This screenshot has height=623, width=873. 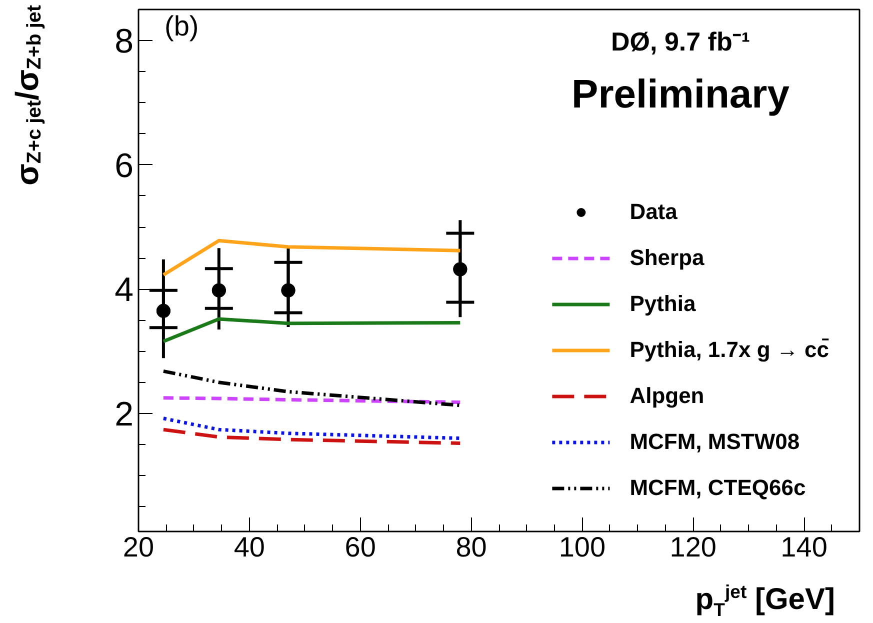 I want to click on legend-label: MCFM, MSTW08, so click(x=715, y=442).